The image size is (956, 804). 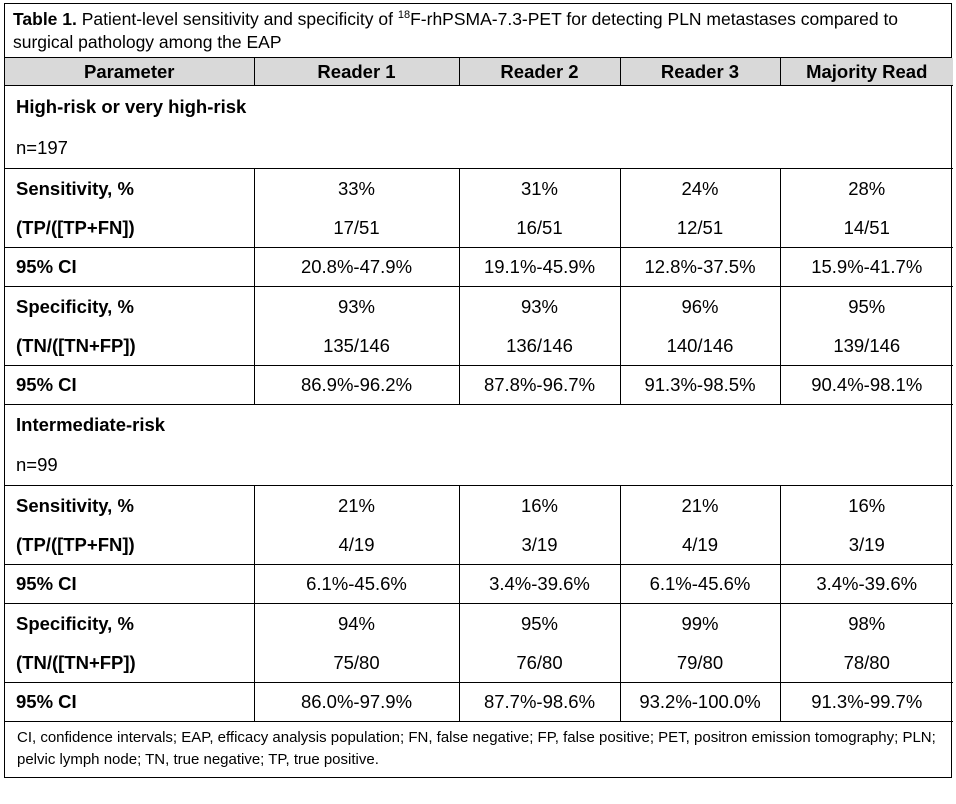 What do you see at coordinates (699, 188) in the screenshot?
I see `sensitivity-value: 24%` at bounding box center [699, 188].